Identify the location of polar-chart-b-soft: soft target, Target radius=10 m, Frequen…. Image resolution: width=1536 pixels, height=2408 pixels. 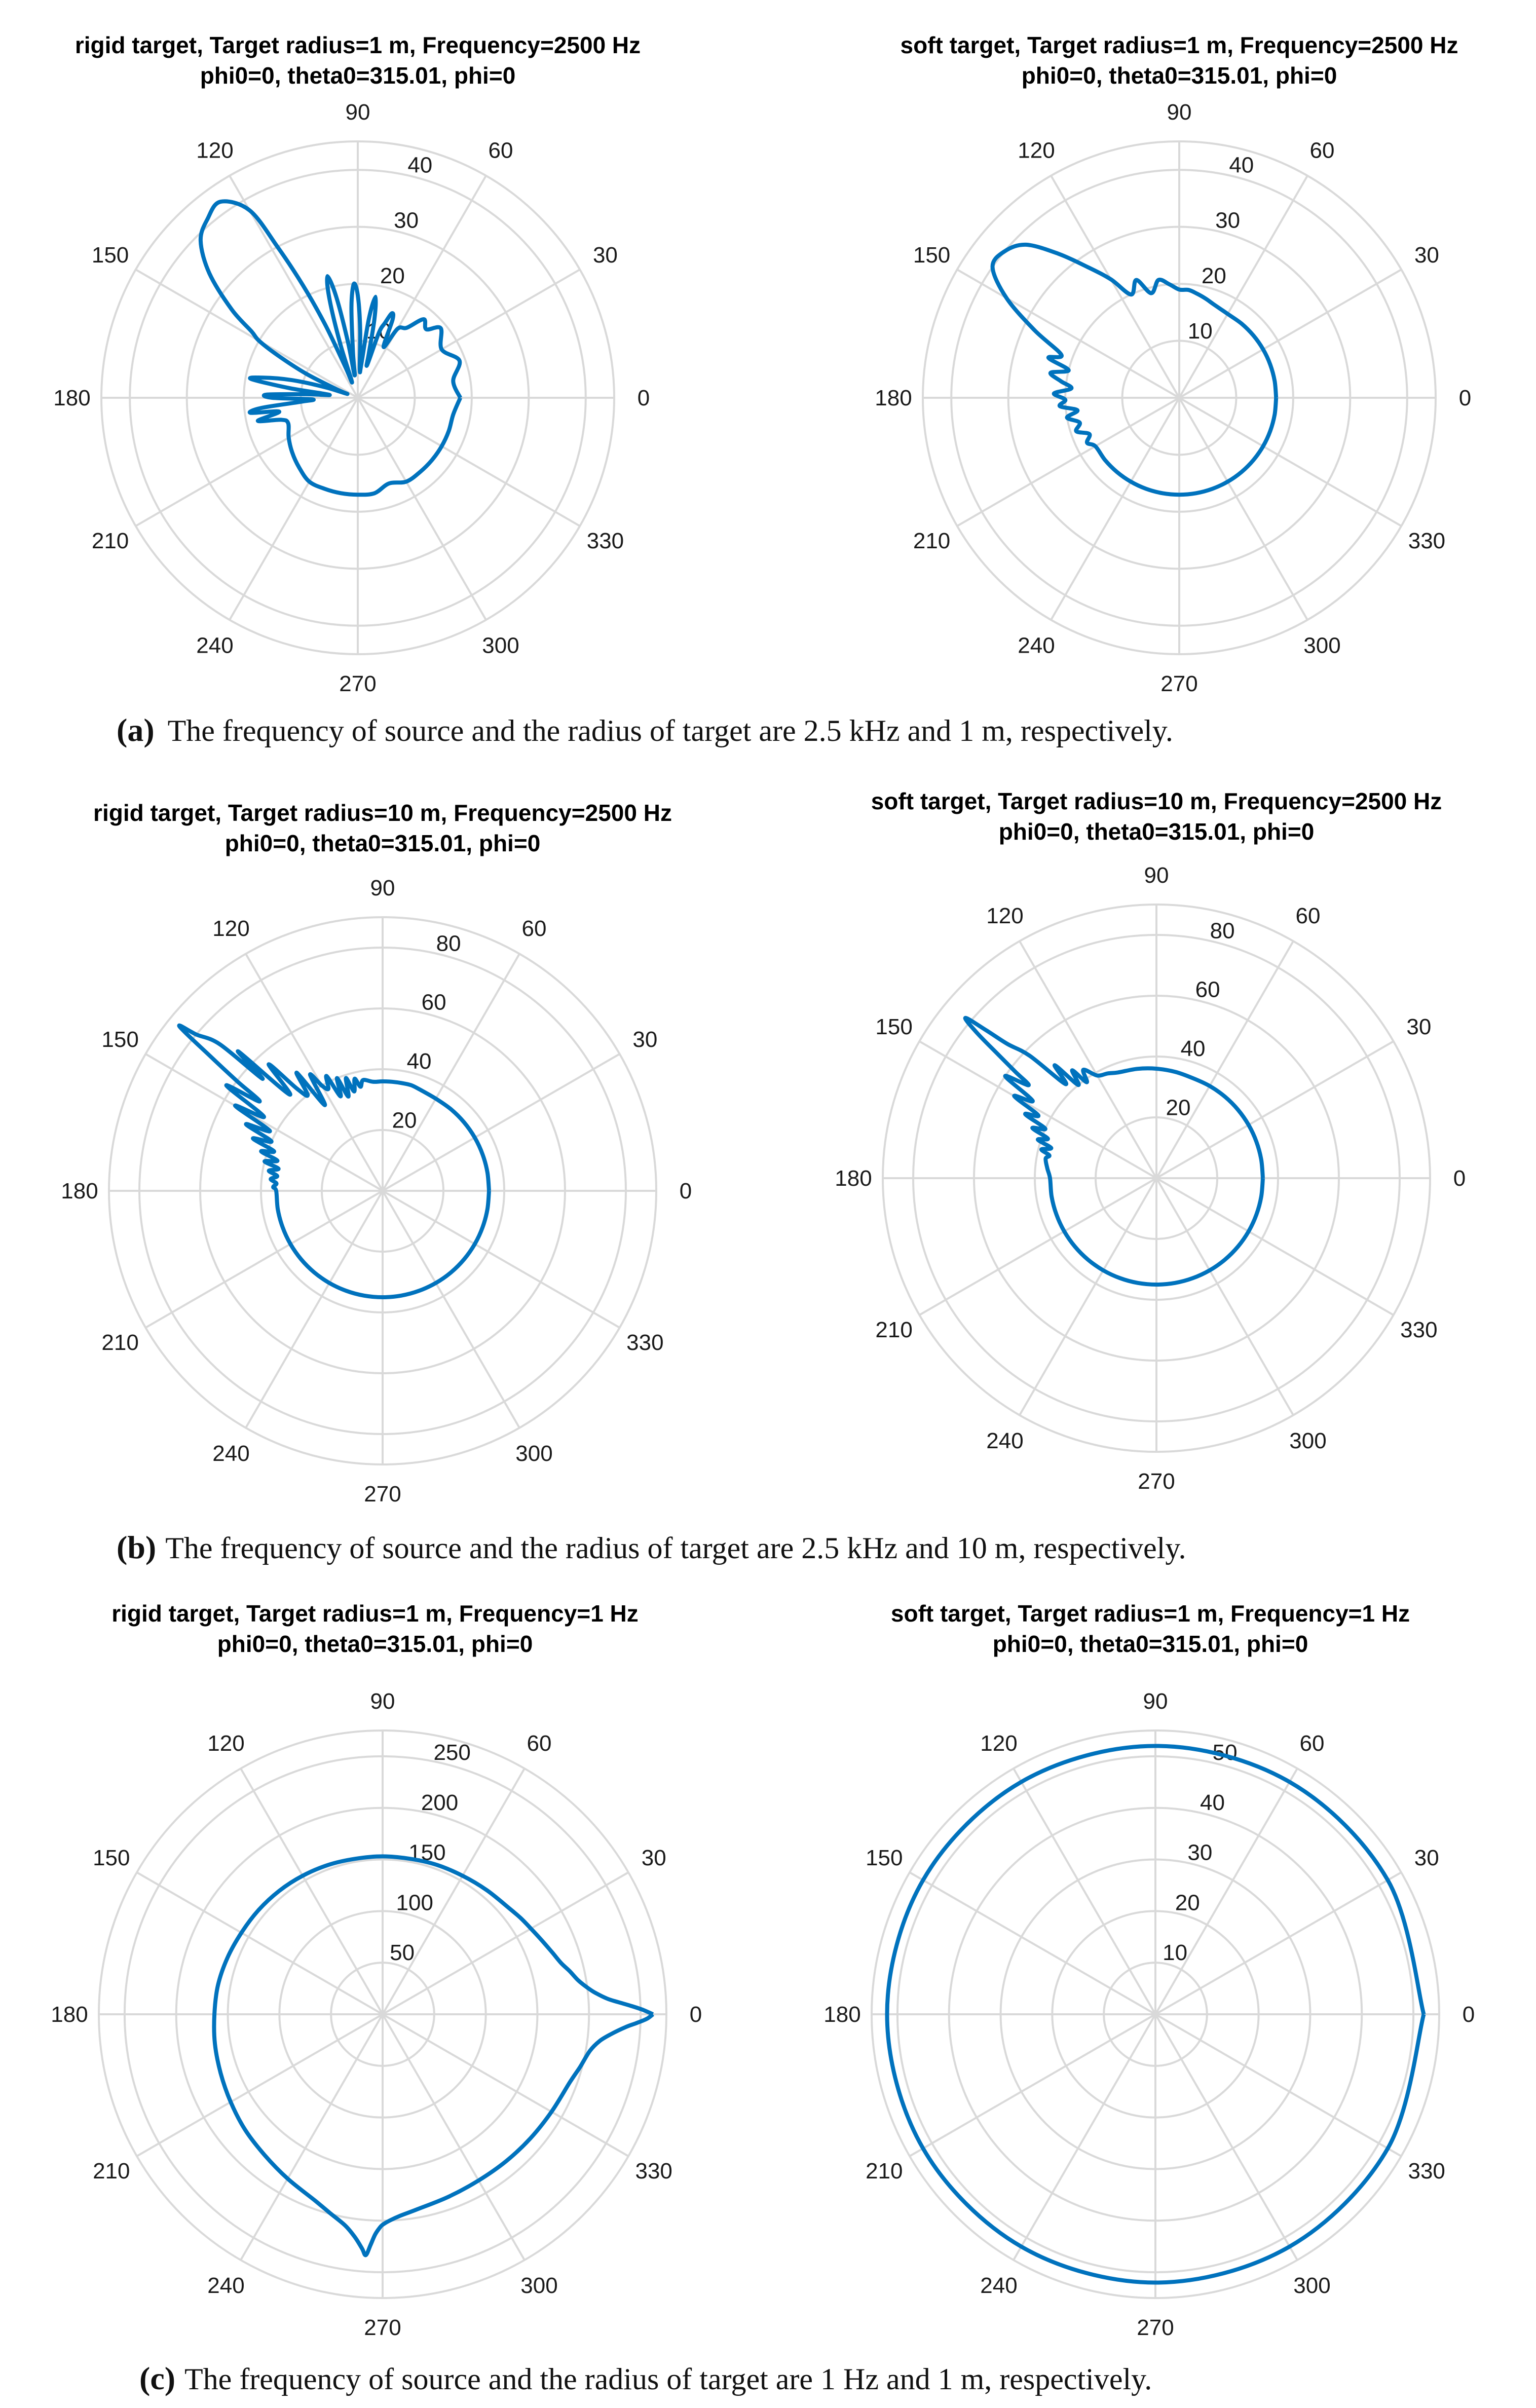
(1150, 1141).